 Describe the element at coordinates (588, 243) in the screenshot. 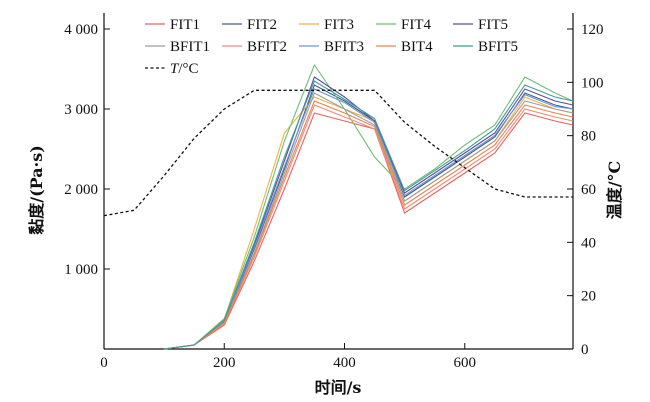

I see `y-right-tick-label: 40` at that location.